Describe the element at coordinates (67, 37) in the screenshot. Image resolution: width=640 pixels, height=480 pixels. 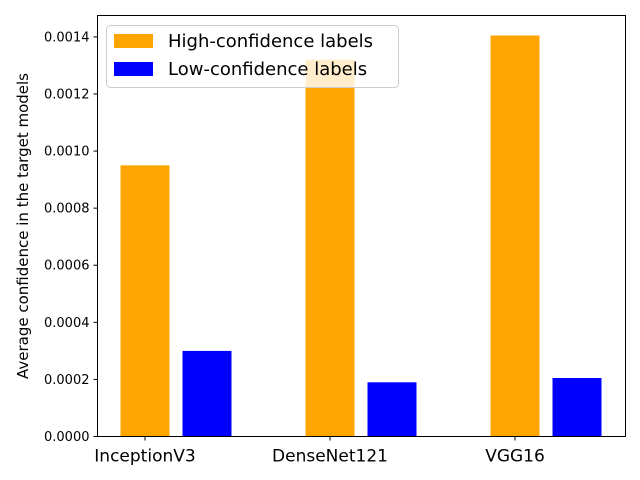
I see `y-tick-label: 0.0014` at that location.